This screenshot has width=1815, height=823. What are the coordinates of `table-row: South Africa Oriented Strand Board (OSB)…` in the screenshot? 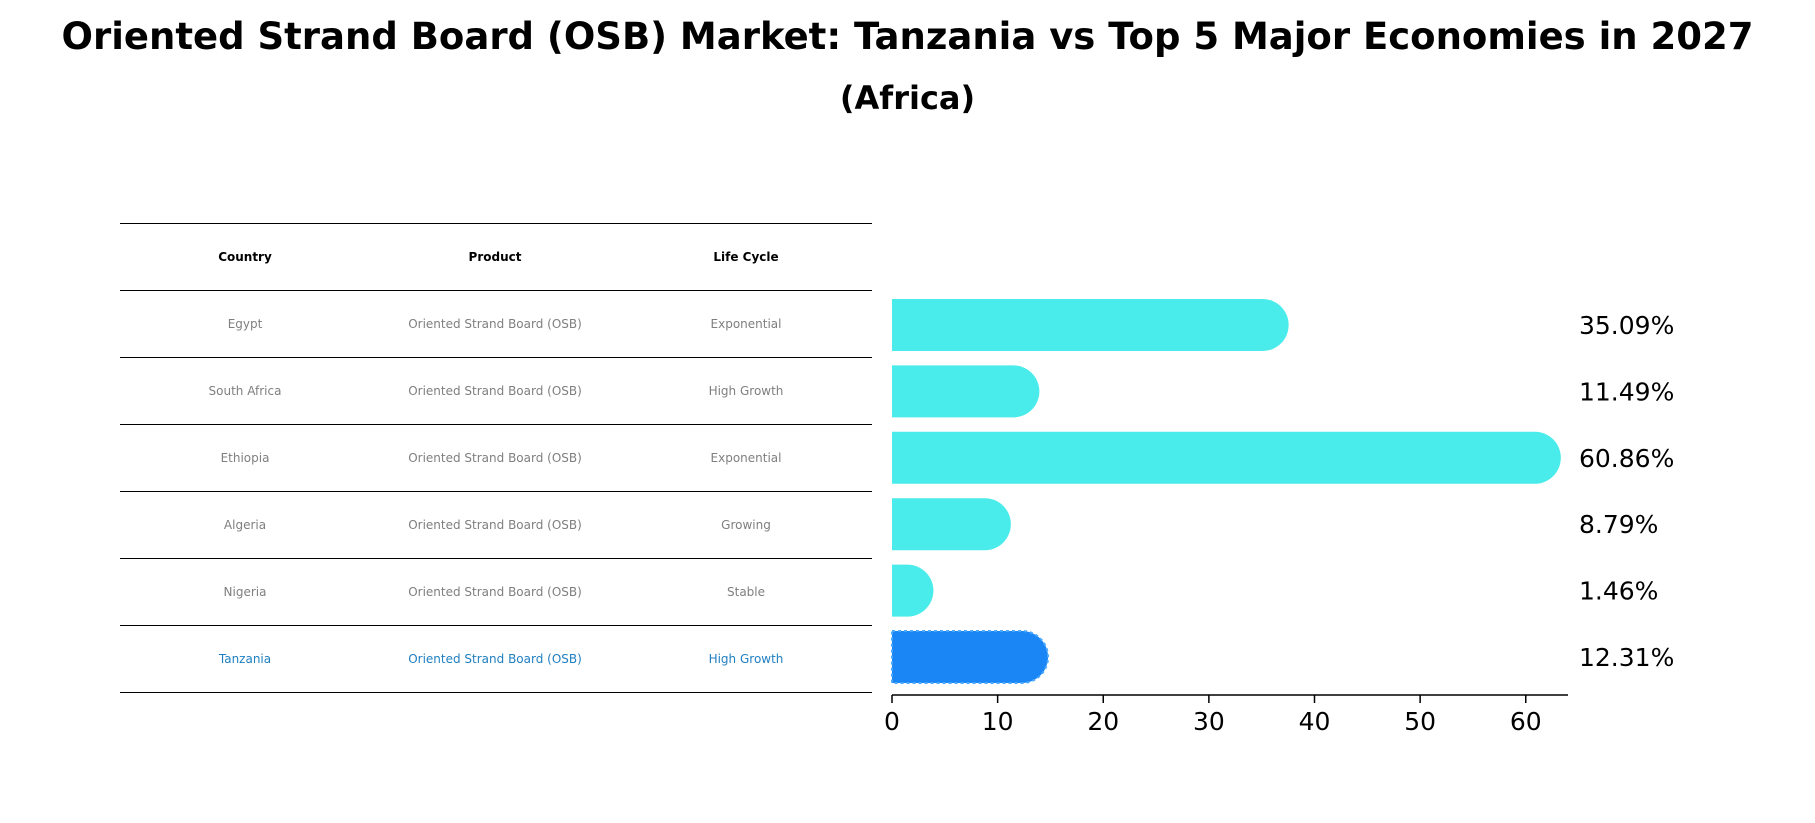 It's located at (496, 390).